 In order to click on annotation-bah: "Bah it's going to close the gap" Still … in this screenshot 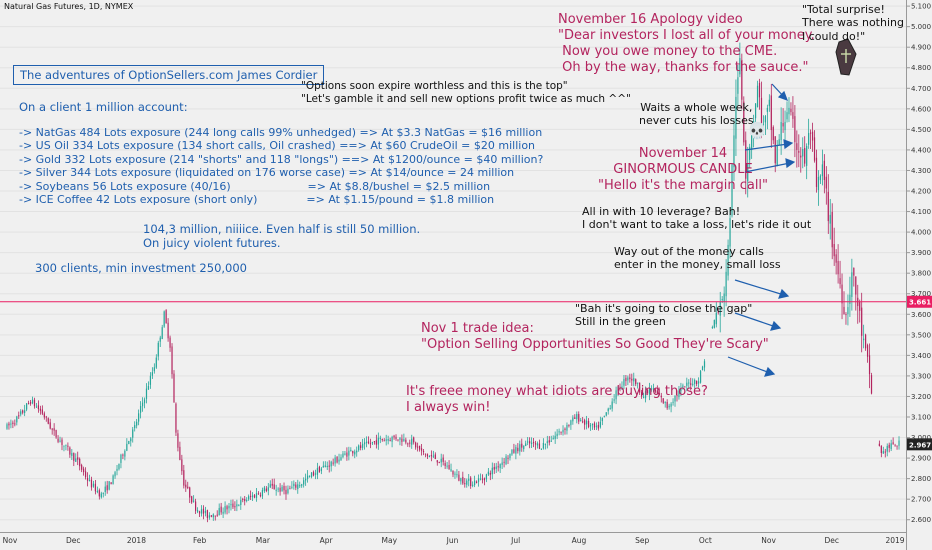, I will do `click(664, 315)`.